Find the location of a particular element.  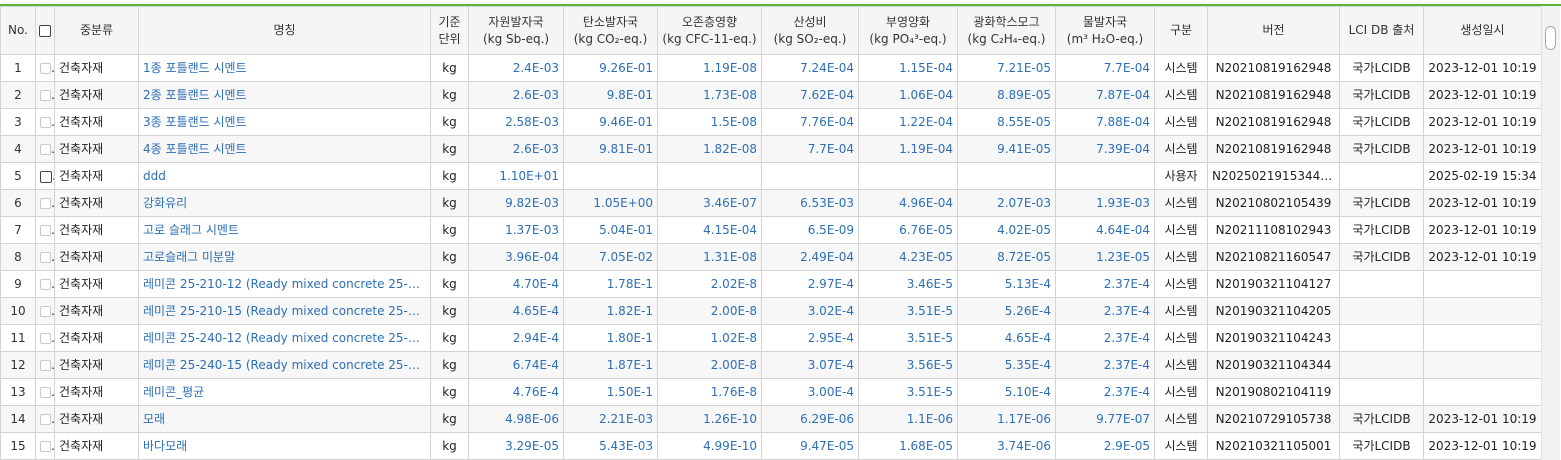

select-all-checkbox is located at coordinates (45, 30).